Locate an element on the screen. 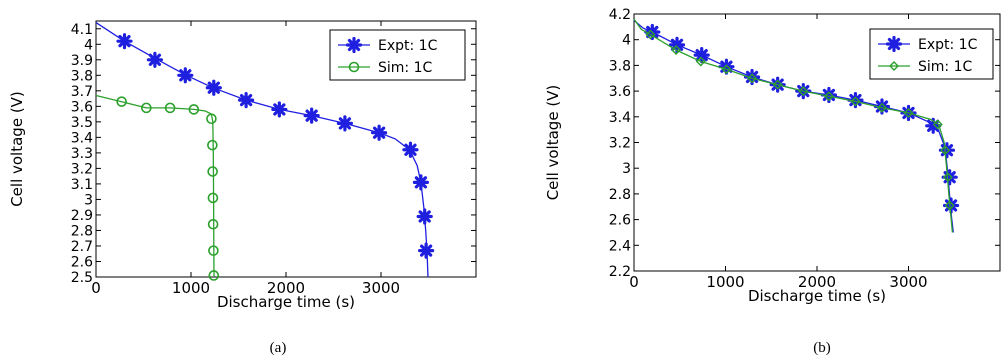  y-tick-label: 2.7 is located at coordinates (82, 247).